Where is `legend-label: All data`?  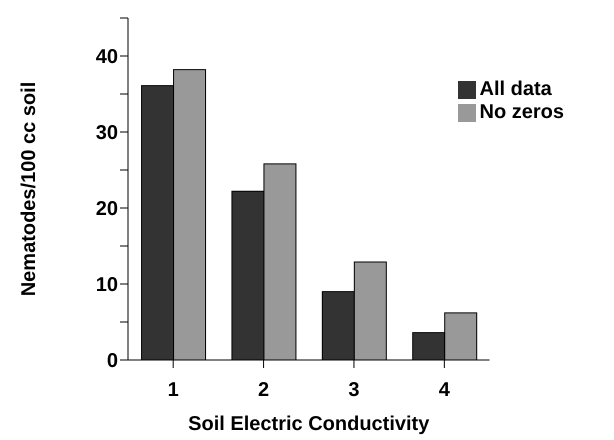 legend-label: All data is located at coordinates (516, 89).